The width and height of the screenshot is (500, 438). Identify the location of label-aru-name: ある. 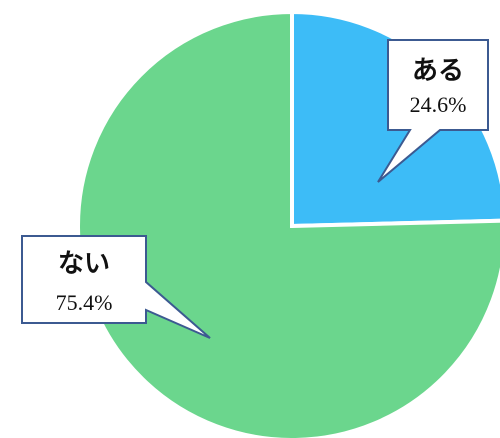
(438, 71).